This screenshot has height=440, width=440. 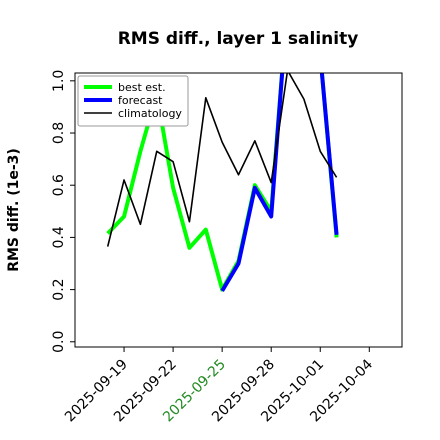 I want to click on y-axis-label: RMS diff. (1e-3), so click(x=14, y=210).